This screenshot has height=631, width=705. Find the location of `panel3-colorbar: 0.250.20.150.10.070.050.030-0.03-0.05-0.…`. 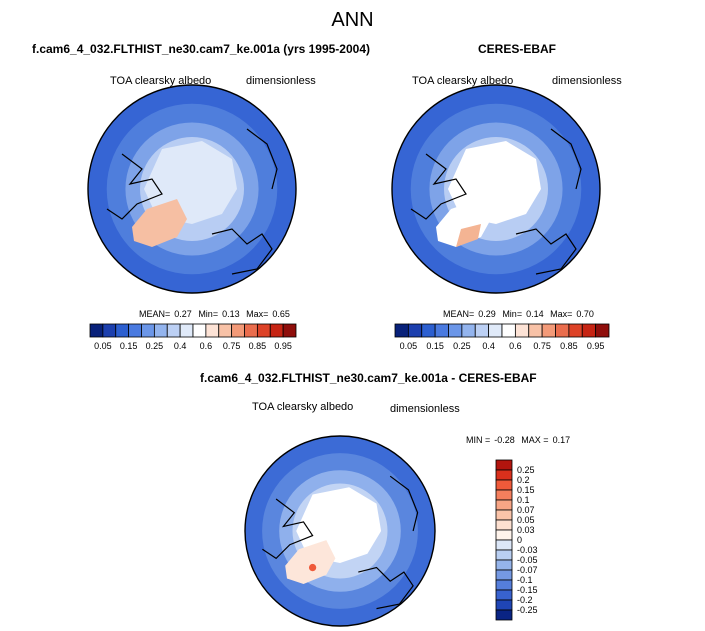

panel3-colorbar: 0.250.20.150.10.070.050.030-0.03-0.05-0.… is located at coordinates (516, 540).